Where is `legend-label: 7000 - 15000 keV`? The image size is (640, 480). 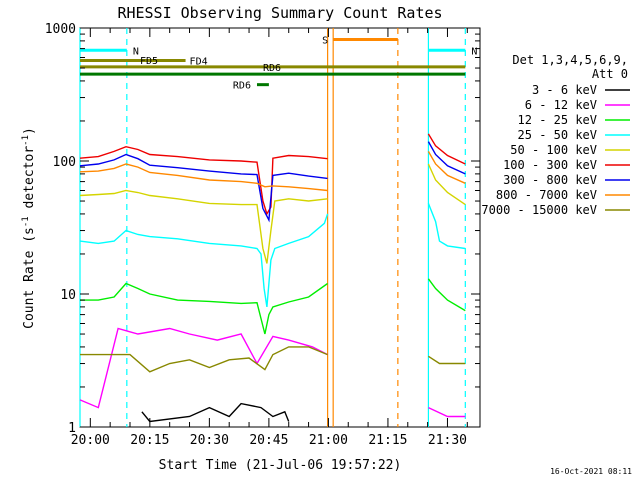 legend-label: 7000 - 15000 keV is located at coordinates (539, 210).